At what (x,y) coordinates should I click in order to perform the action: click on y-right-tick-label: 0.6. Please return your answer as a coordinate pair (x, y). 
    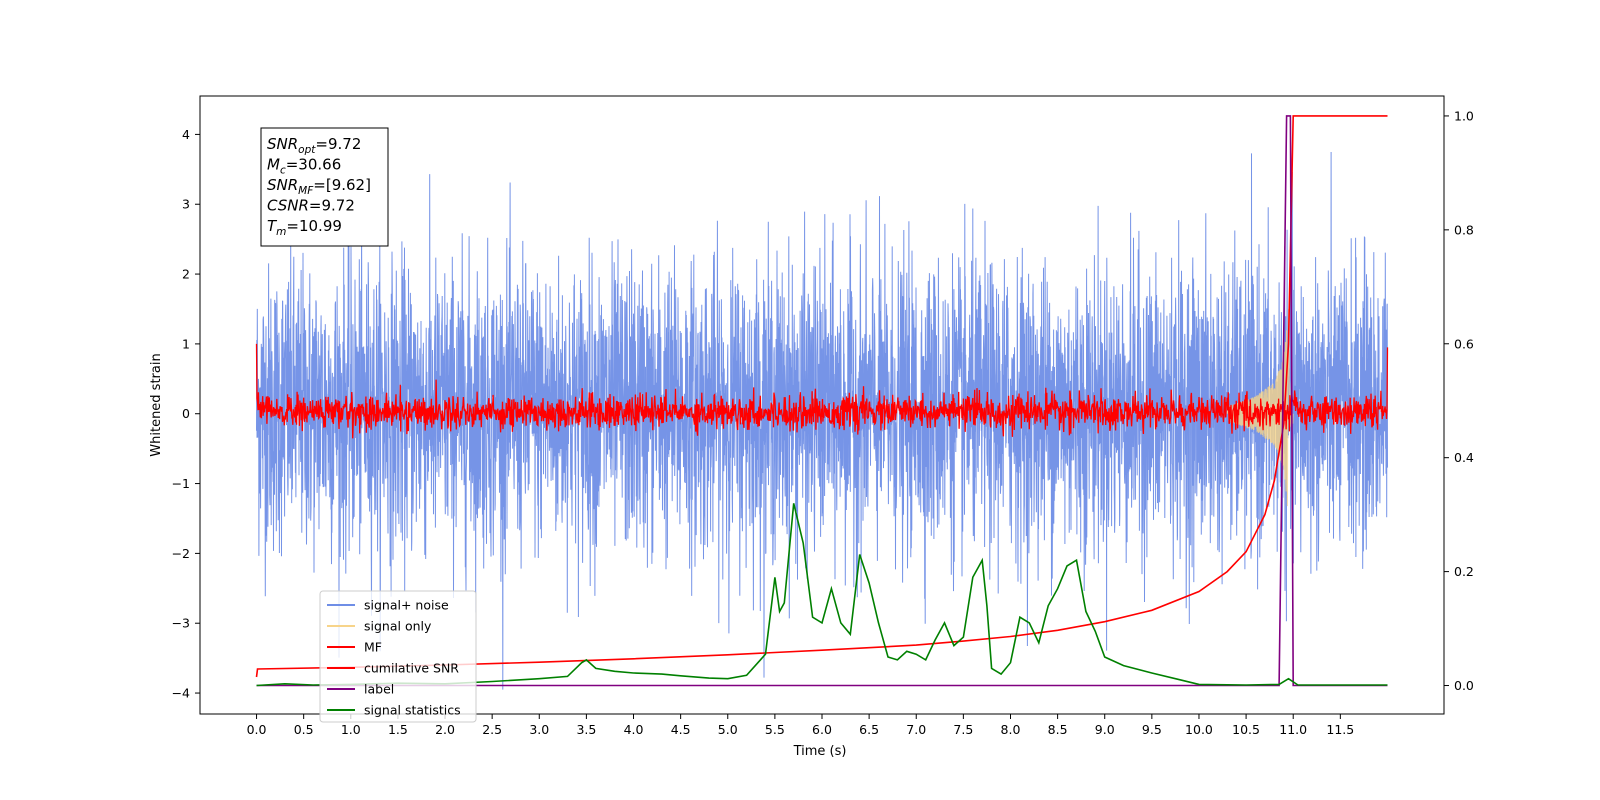
    Looking at the image, I should click on (1464, 343).